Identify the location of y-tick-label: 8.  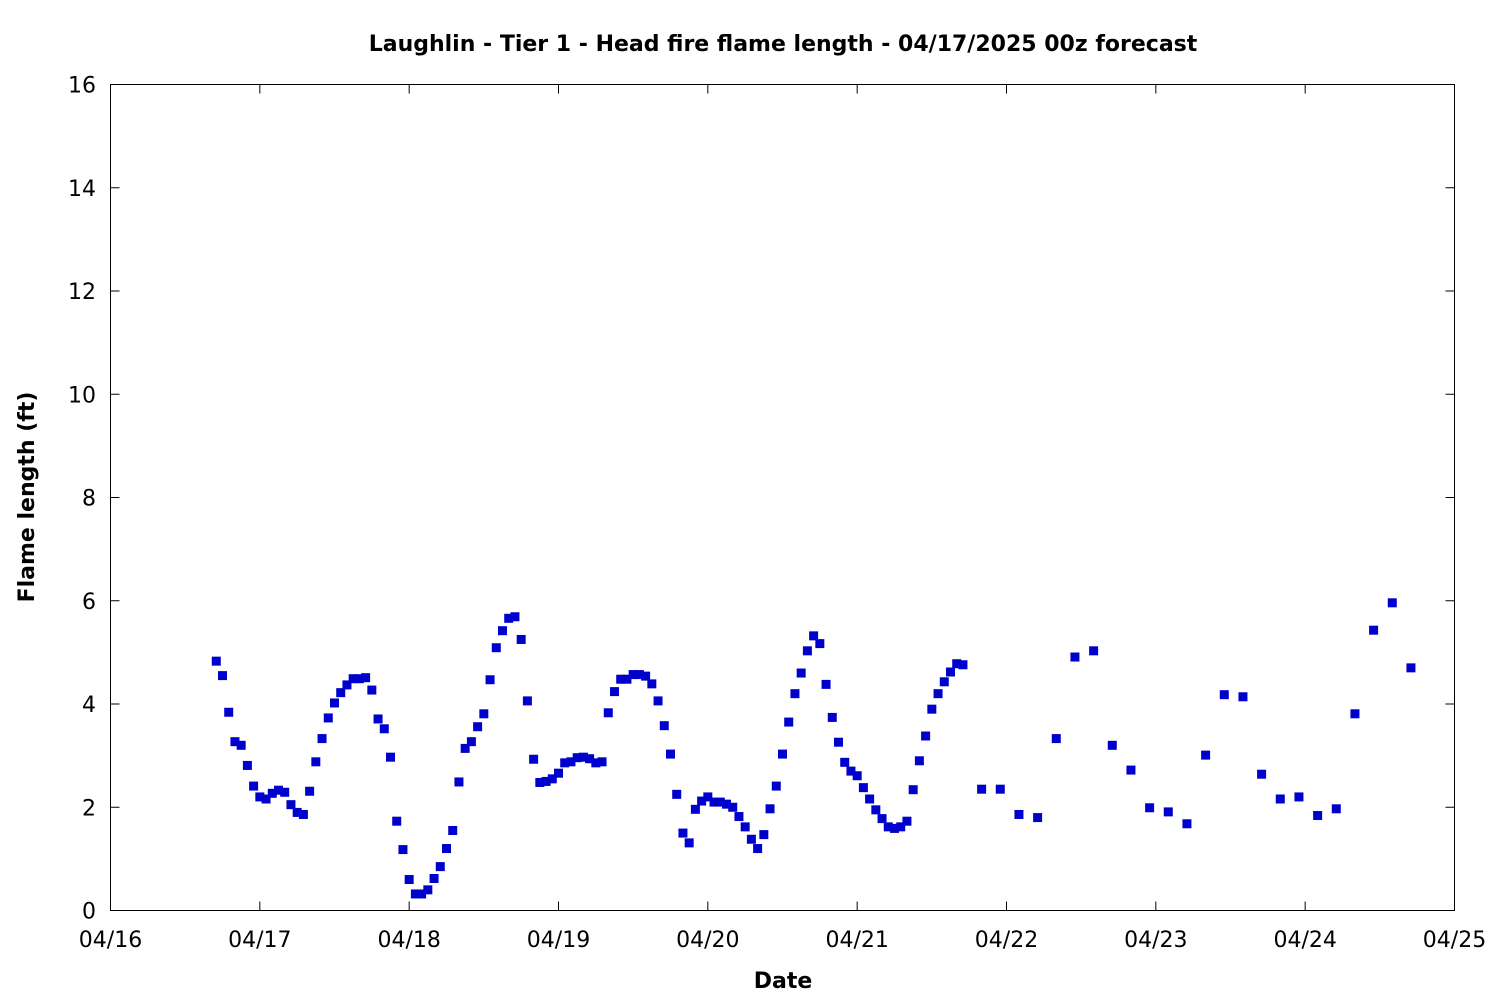
(89, 499).